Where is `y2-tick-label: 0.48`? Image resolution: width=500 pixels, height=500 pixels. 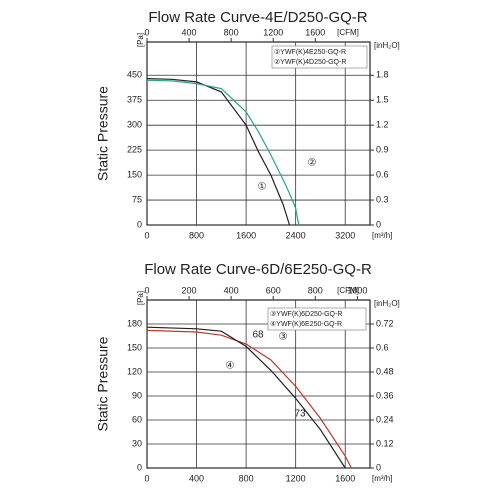
y2-tick-label: 0.48 is located at coordinates (385, 371).